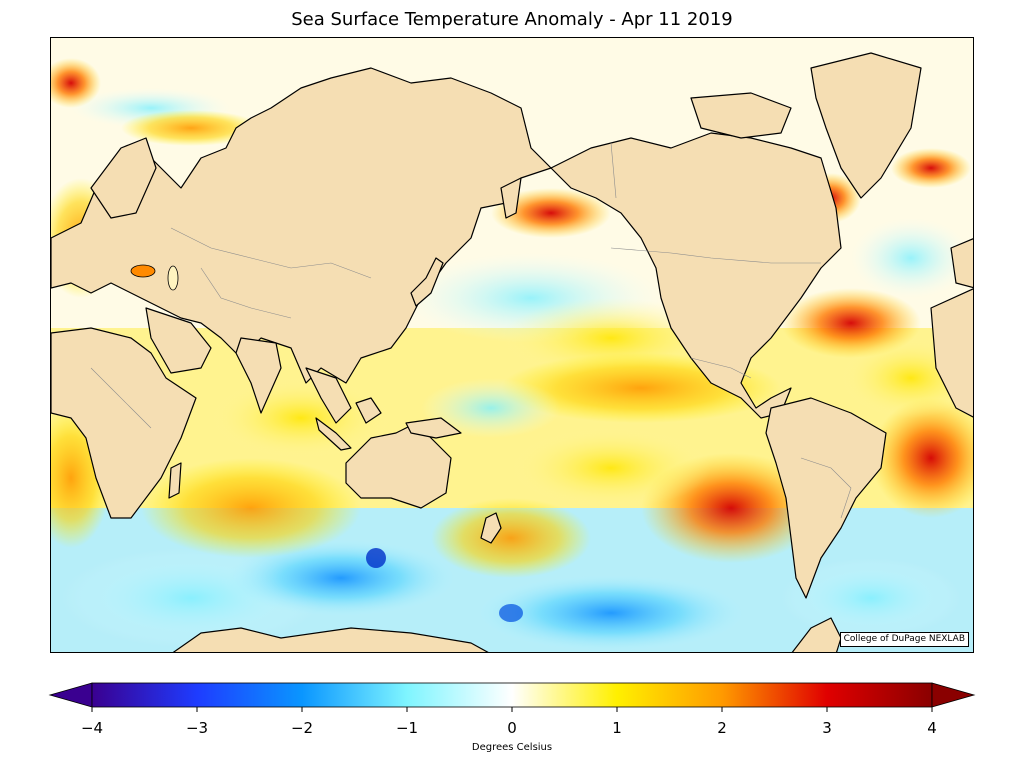 The height and width of the screenshot is (768, 1024). I want to click on colorbar-max-extension, so click(953, 695).